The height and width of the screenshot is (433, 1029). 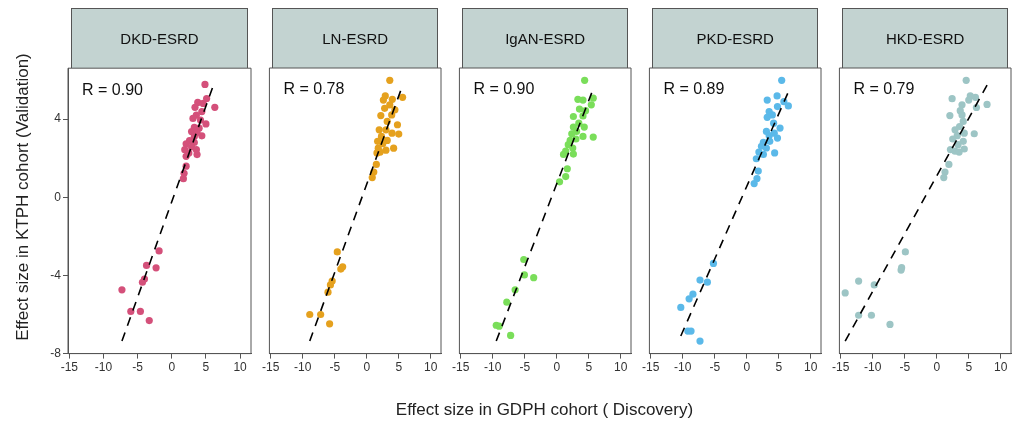 I want to click on chart-title: HKD-ESRD, so click(x=925, y=38).